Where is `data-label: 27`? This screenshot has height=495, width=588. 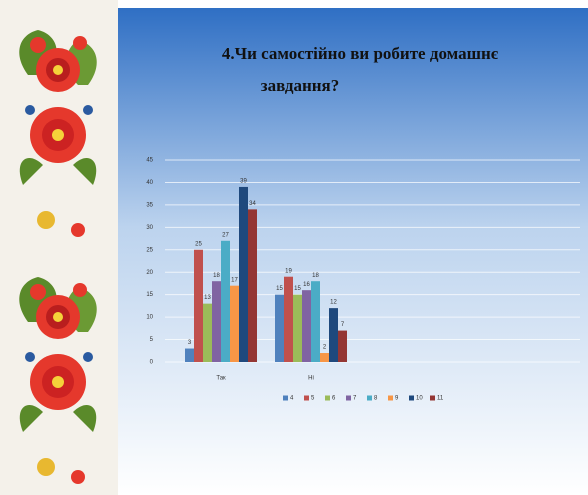 data-label: 27 is located at coordinates (225, 235).